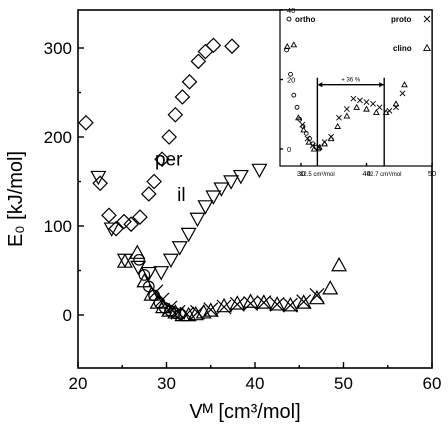 The width and height of the screenshot is (448, 429). Describe the element at coordinates (291, 10) in the screenshot. I see `inset-y-tick-label: 40` at that location.